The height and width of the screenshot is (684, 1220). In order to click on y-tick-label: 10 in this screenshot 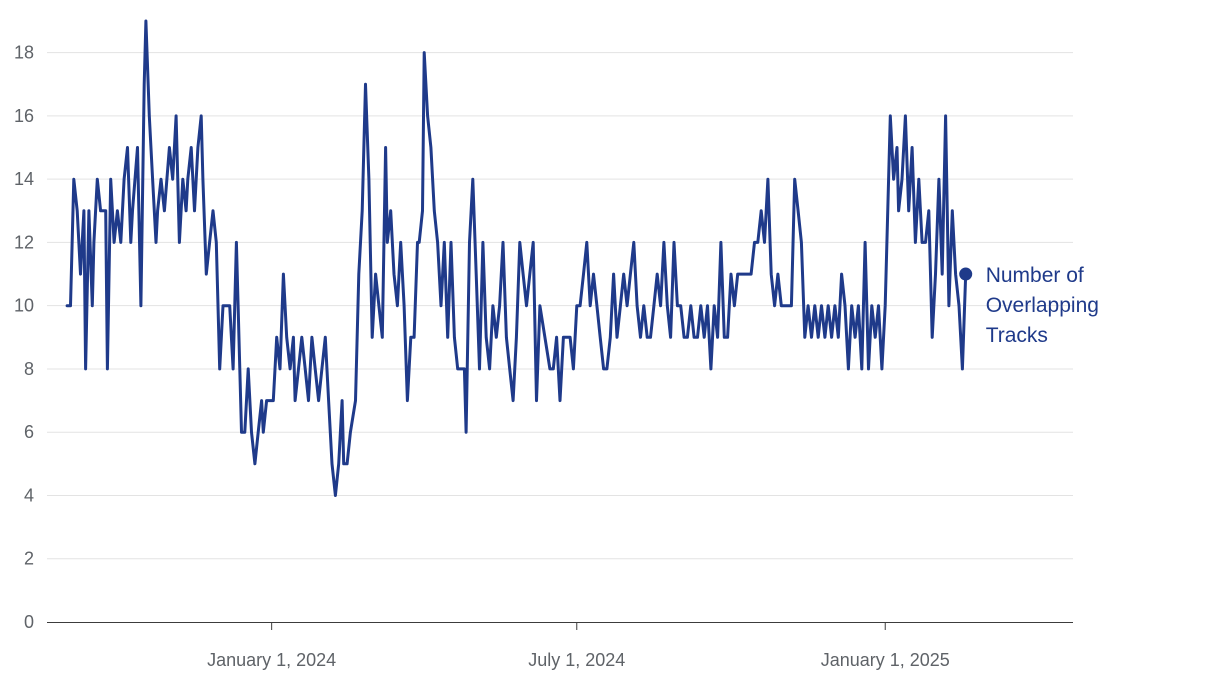, I will do `click(24, 306)`.